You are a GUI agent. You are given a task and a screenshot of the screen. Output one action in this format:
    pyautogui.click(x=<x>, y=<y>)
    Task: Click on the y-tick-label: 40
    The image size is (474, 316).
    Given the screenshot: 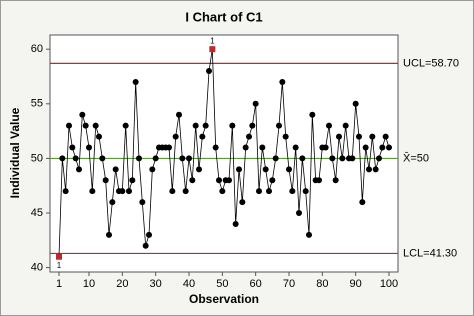 What is the action you would take?
    pyautogui.click(x=37, y=268)
    